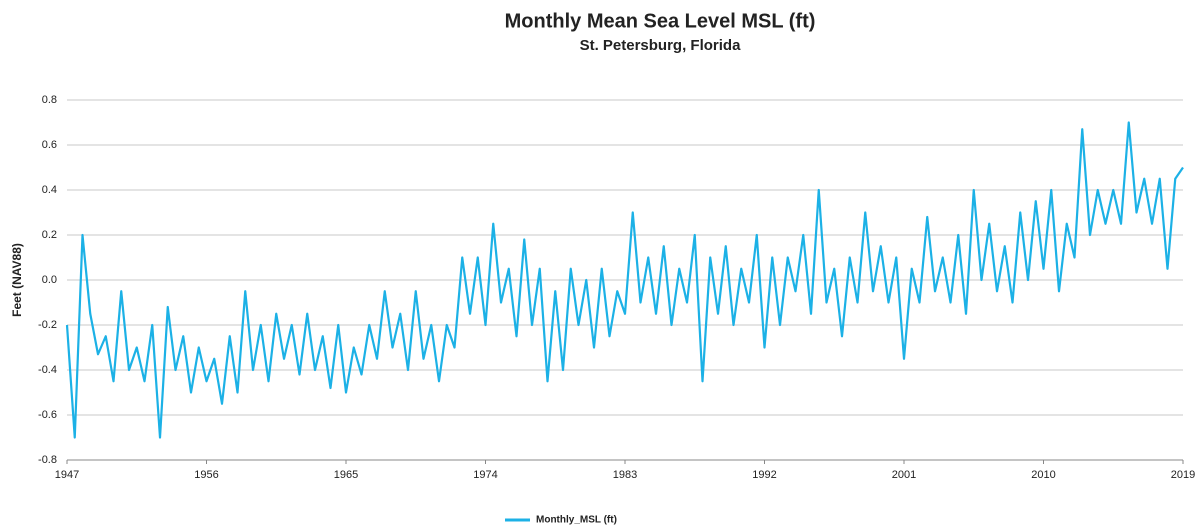 This screenshot has width=1204, height=531. I want to click on y-tick-label: -0.4, so click(47, 370).